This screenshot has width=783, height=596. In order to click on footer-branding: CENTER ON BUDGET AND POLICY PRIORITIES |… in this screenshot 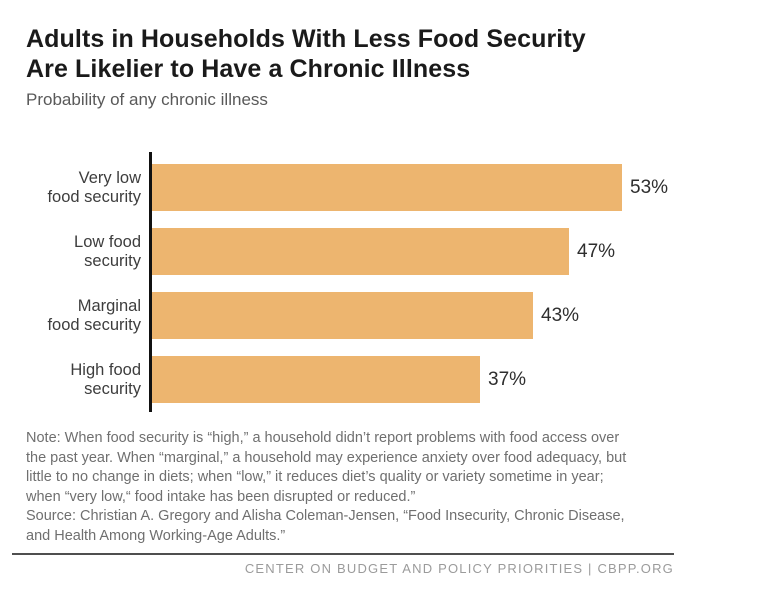, I will do `click(459, 568)`.